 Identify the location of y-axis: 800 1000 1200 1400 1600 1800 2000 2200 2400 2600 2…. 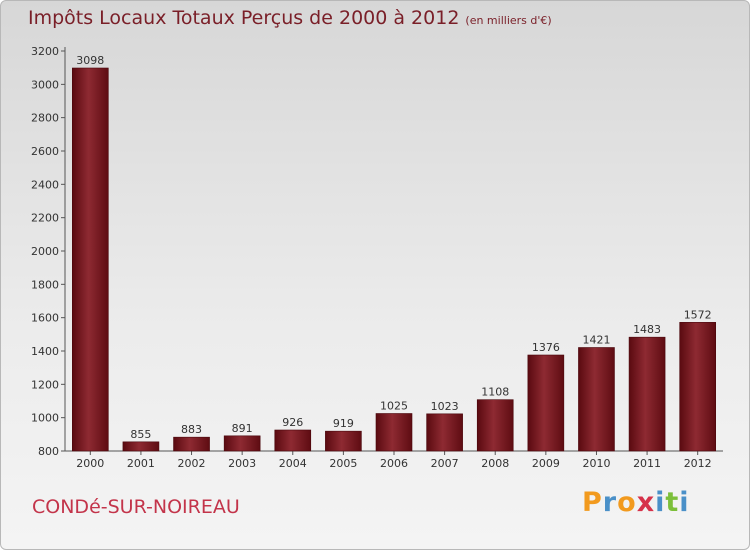
(48, 251).